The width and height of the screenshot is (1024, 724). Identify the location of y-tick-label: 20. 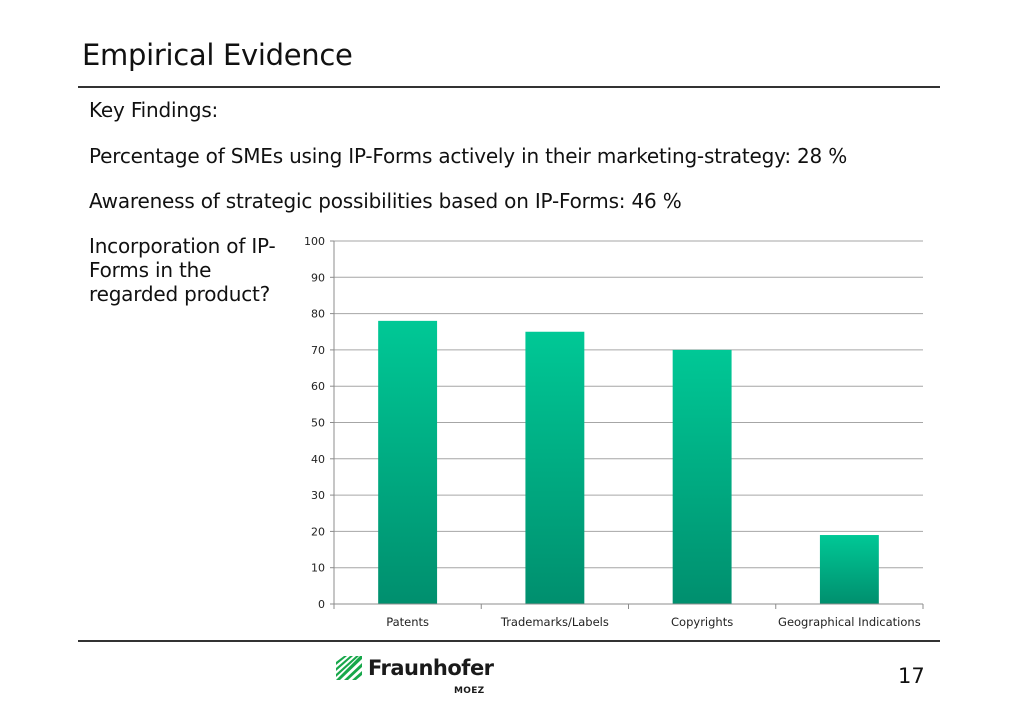
(318, 531).